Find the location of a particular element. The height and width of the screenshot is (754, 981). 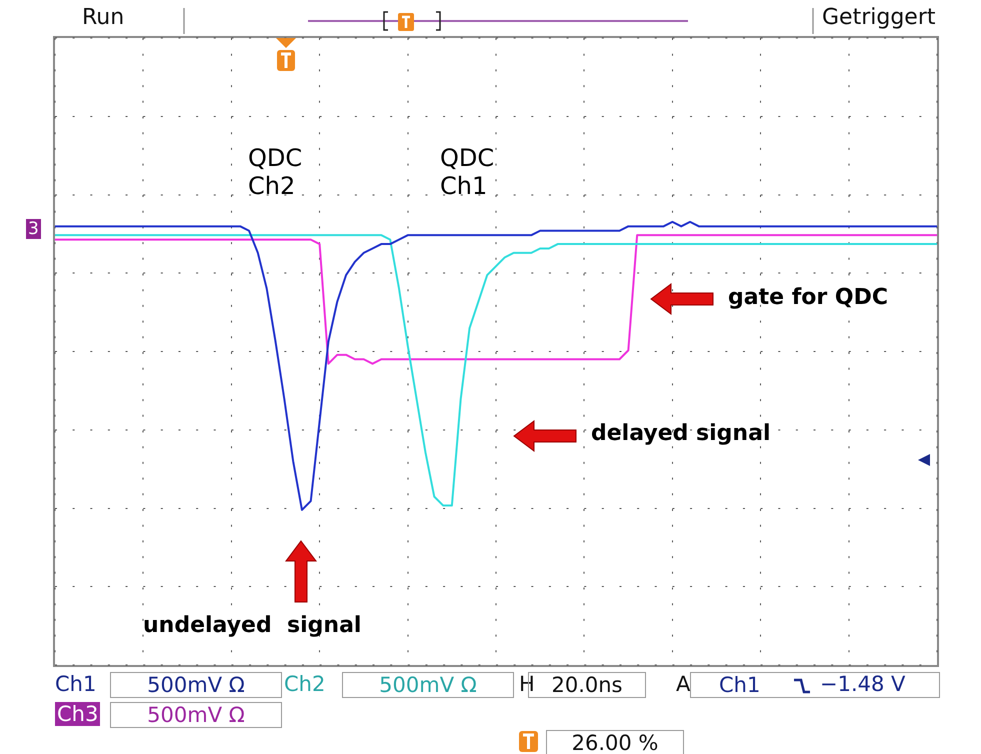

text: Ch3 is located at coordinates (77, 714).